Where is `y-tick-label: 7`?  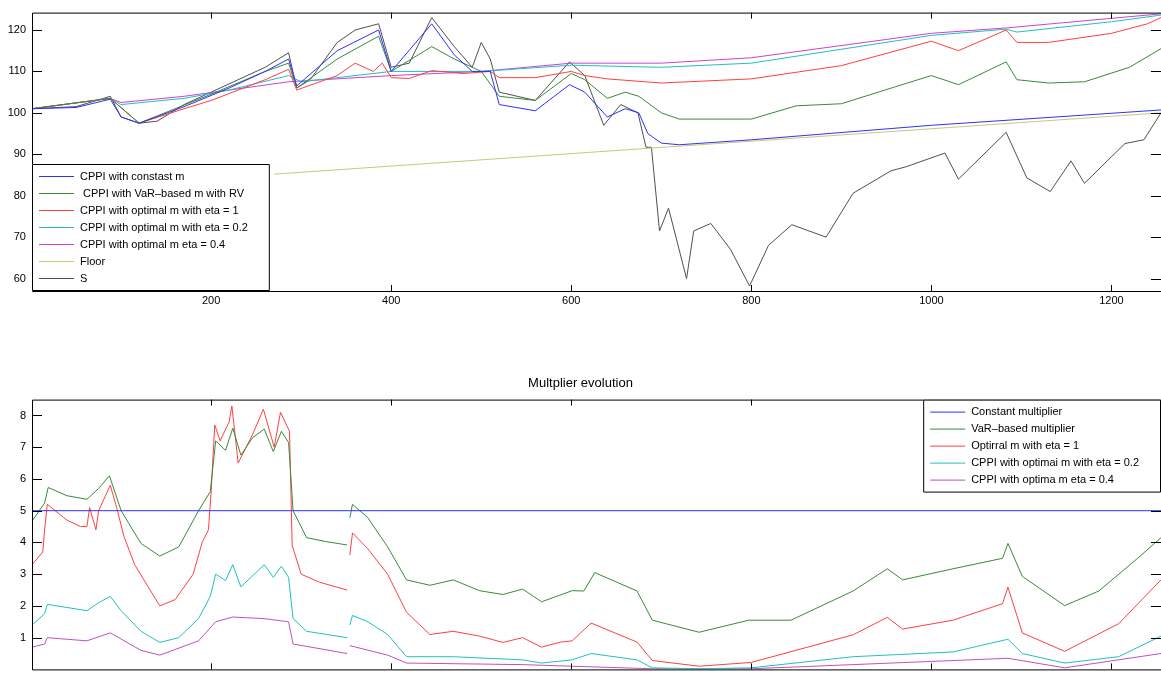 y-tick-label: 7 is located at coordinates (22, 446).